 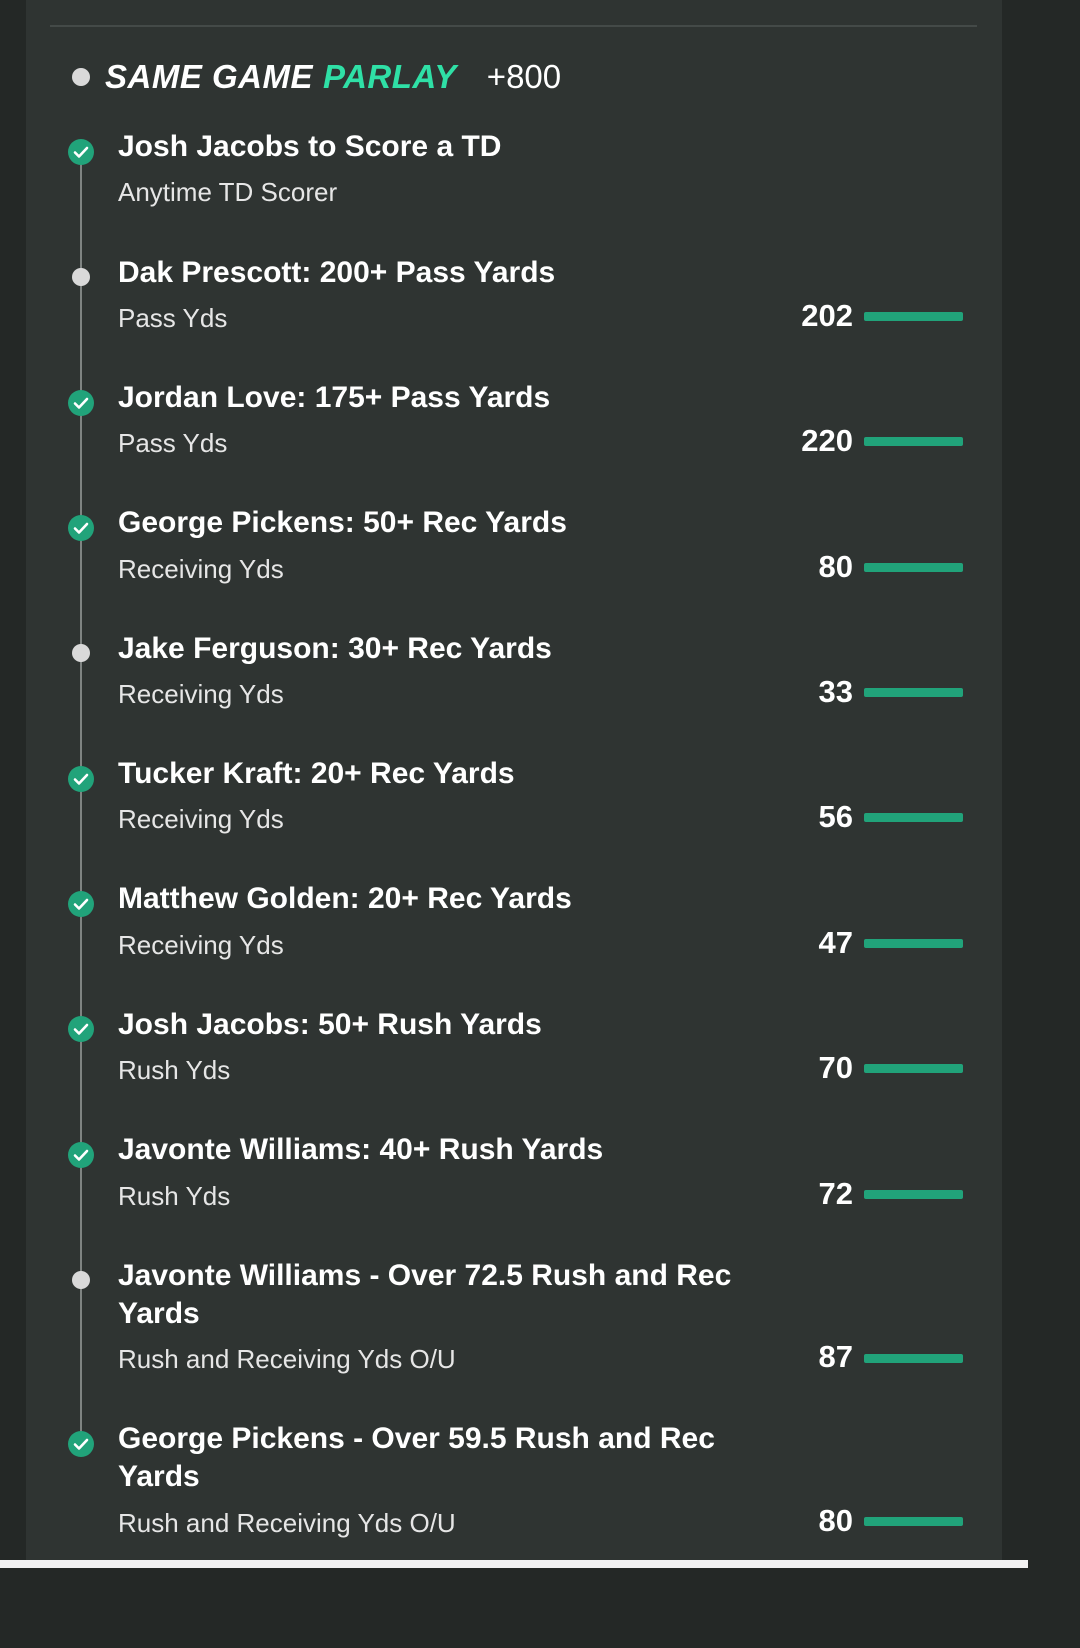 What do you see at coordinates (342, 522) in the screenshot?
I see `leg-title: George Pickens: 50+ Rec Yards` at bounding box center [342, 522].